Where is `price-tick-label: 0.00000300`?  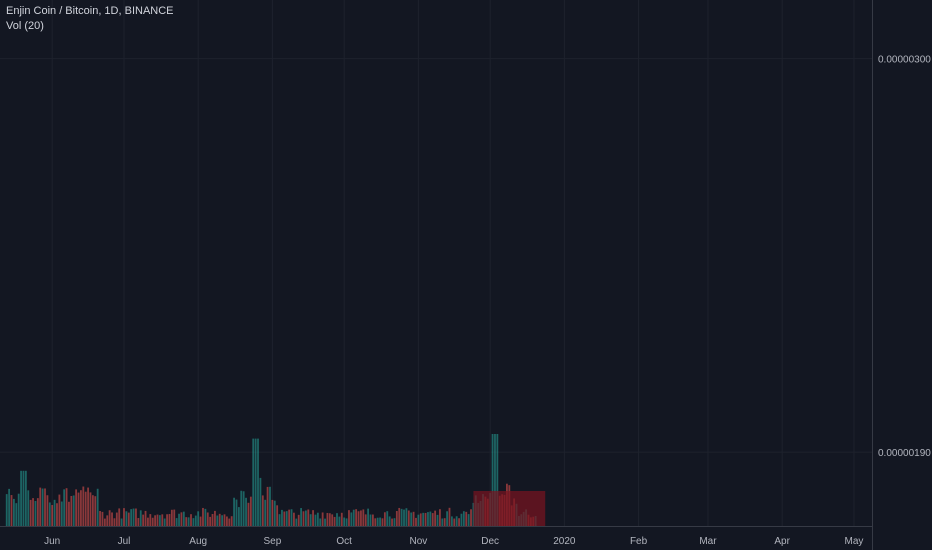 price-tick-label: 0.00000300 is located at coordinates (904, 60).